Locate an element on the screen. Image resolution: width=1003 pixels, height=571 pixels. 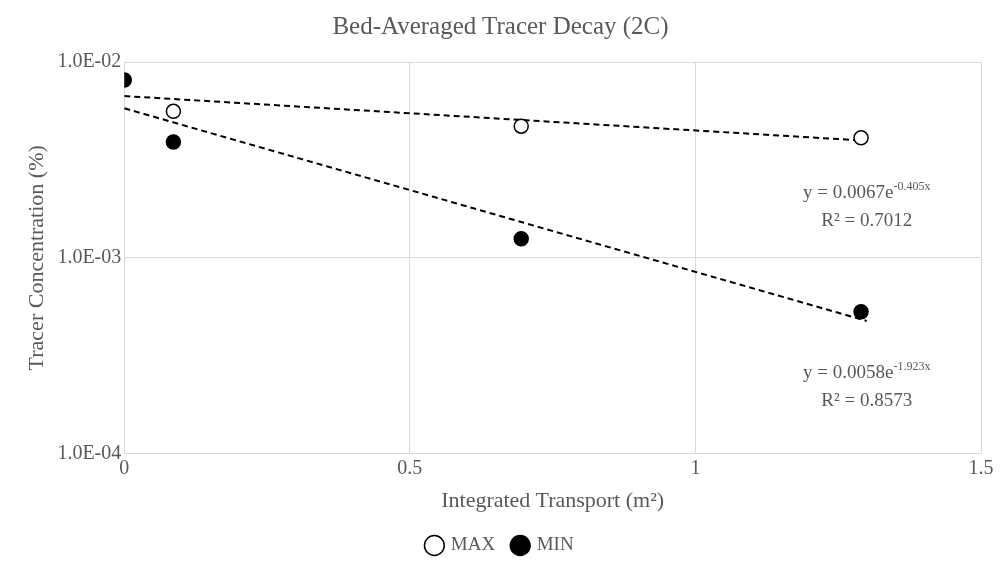
y-tick-label: 1.0E-03 is located at coordinates (89, 256).